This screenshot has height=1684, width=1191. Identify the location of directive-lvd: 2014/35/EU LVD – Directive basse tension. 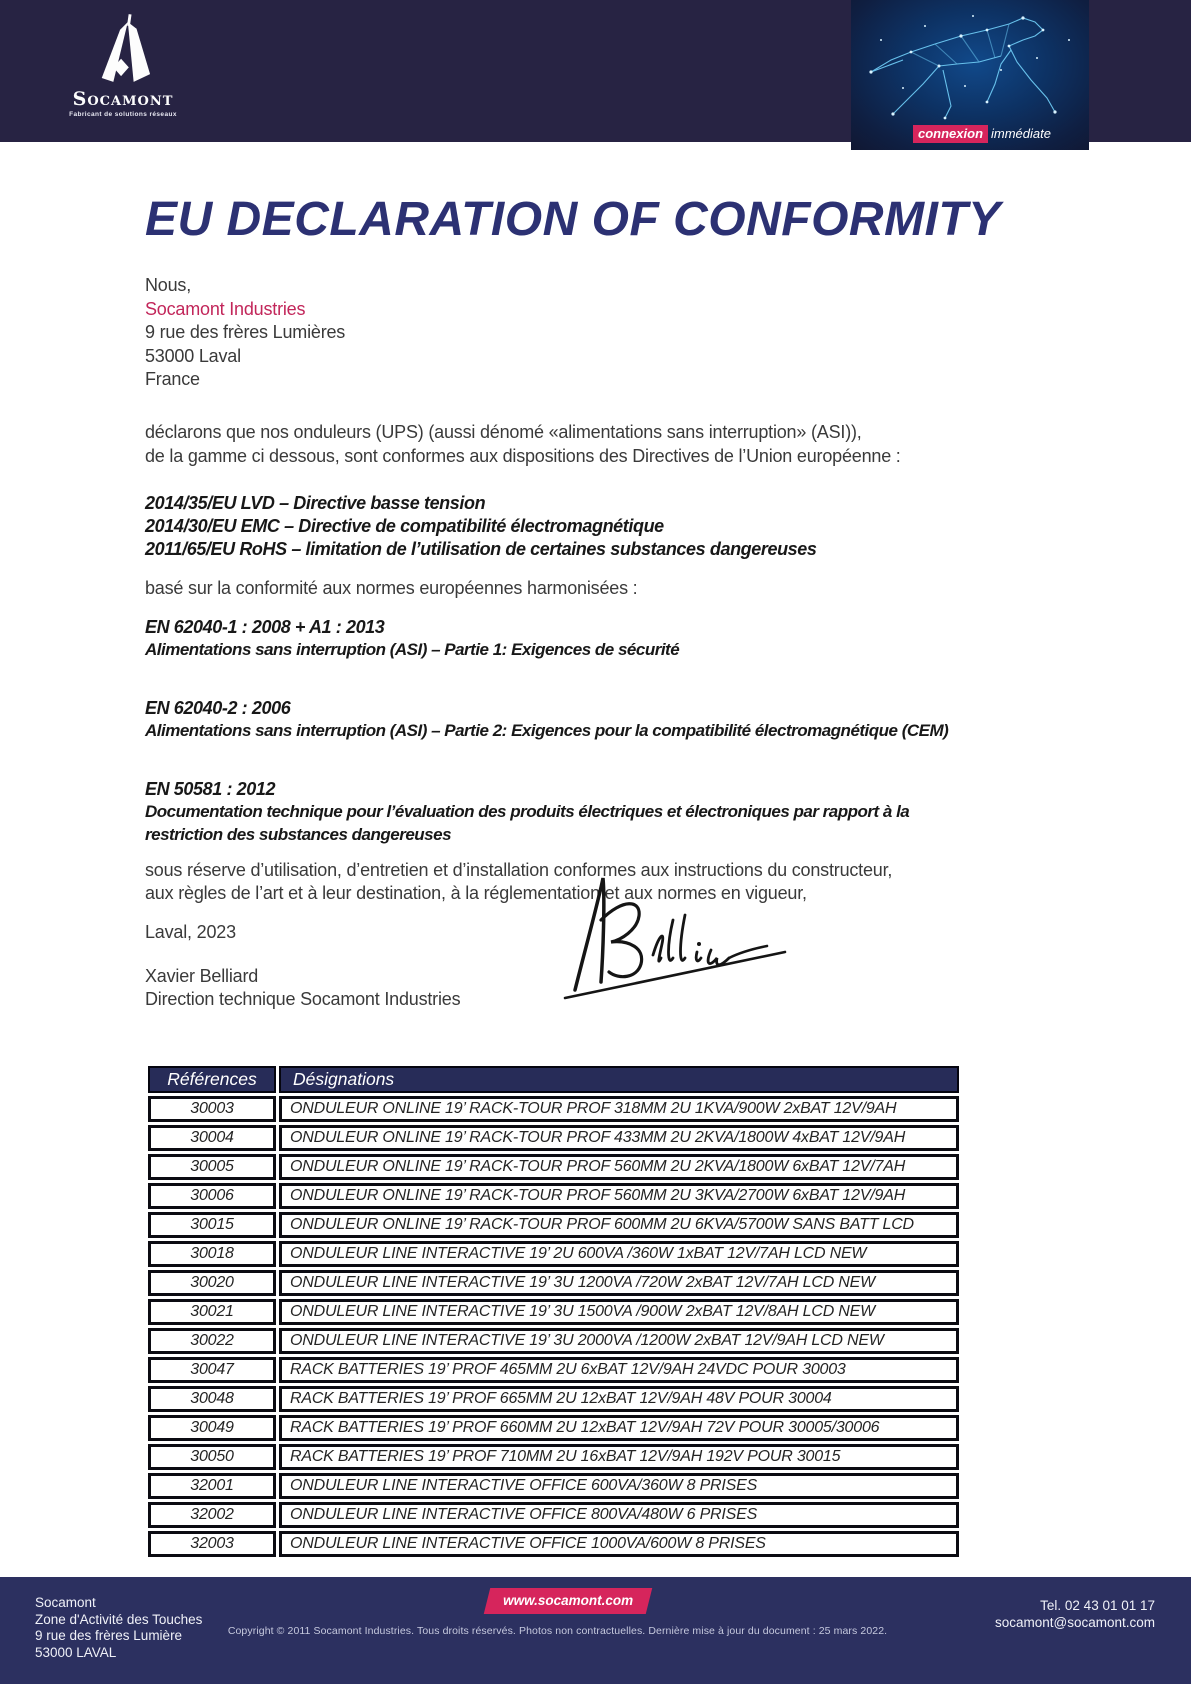
(315, 503).